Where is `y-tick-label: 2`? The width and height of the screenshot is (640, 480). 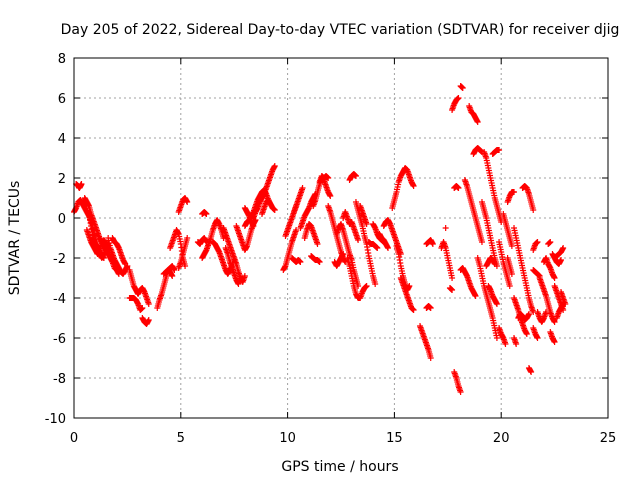 y-tick-label: 2 is located at coordinates (62, 179).